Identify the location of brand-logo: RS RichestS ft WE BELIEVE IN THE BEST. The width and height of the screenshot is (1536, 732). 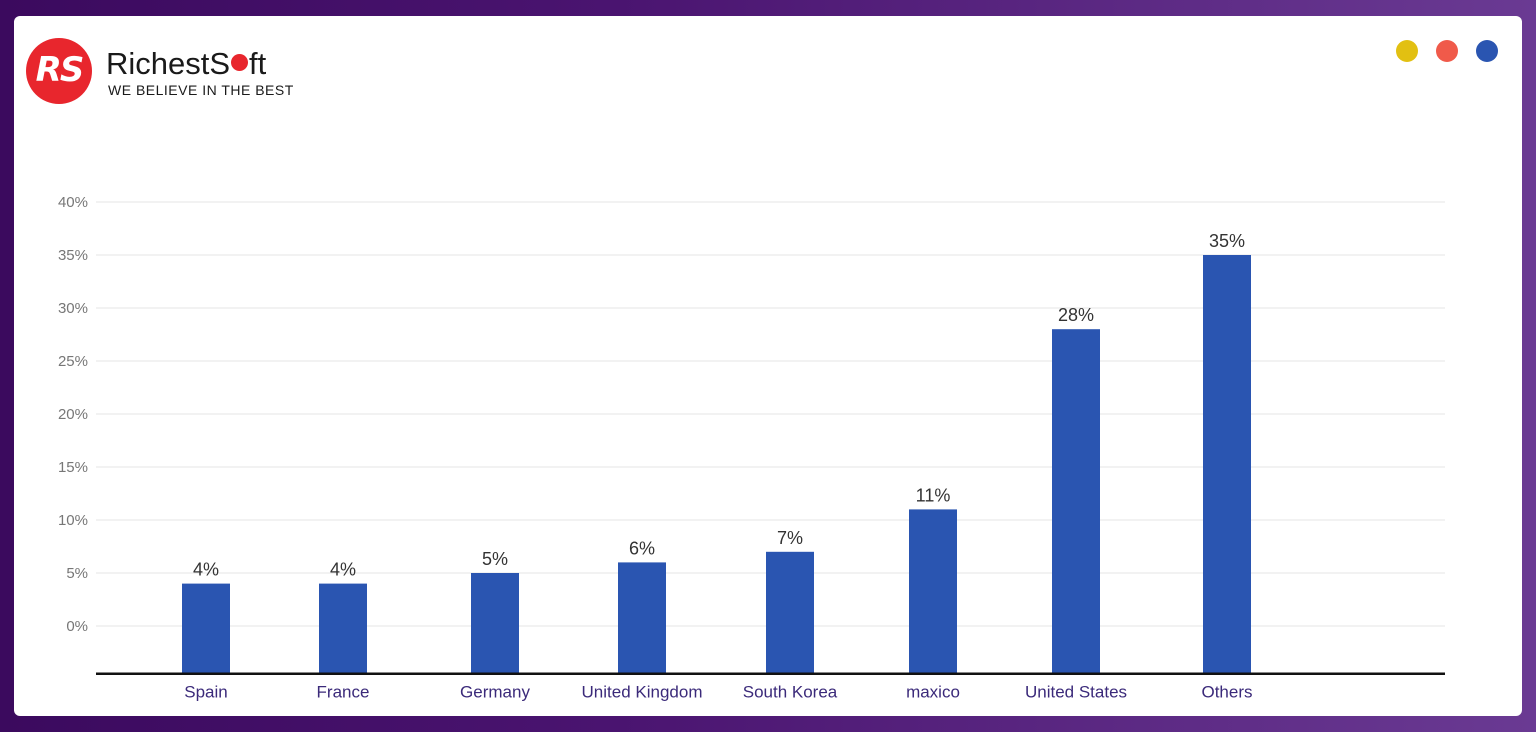
(176, 74).